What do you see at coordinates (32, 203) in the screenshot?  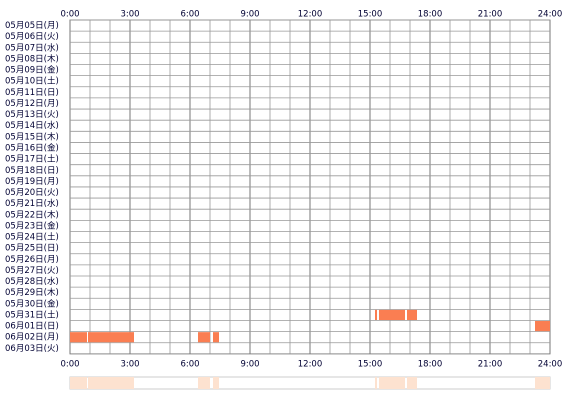 I see `y-tick-label: 05月21日(水)` at bounding box center [32, 203].